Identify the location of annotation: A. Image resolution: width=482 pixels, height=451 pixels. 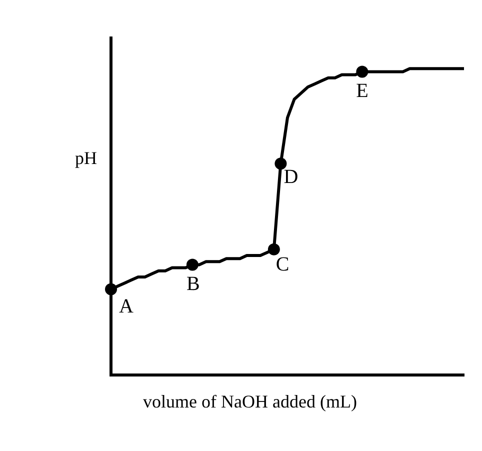
(126, 306).